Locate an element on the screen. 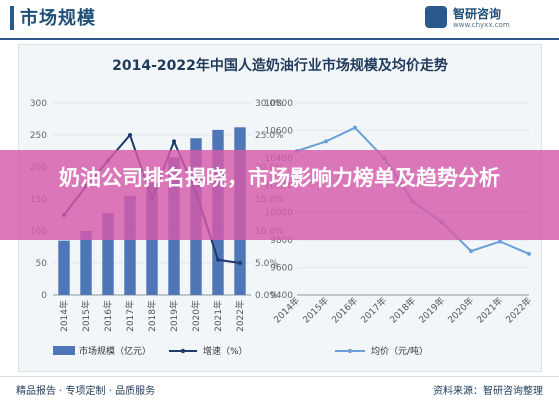  x-tick-label: 2021年 is located at coordinates (218, 316).